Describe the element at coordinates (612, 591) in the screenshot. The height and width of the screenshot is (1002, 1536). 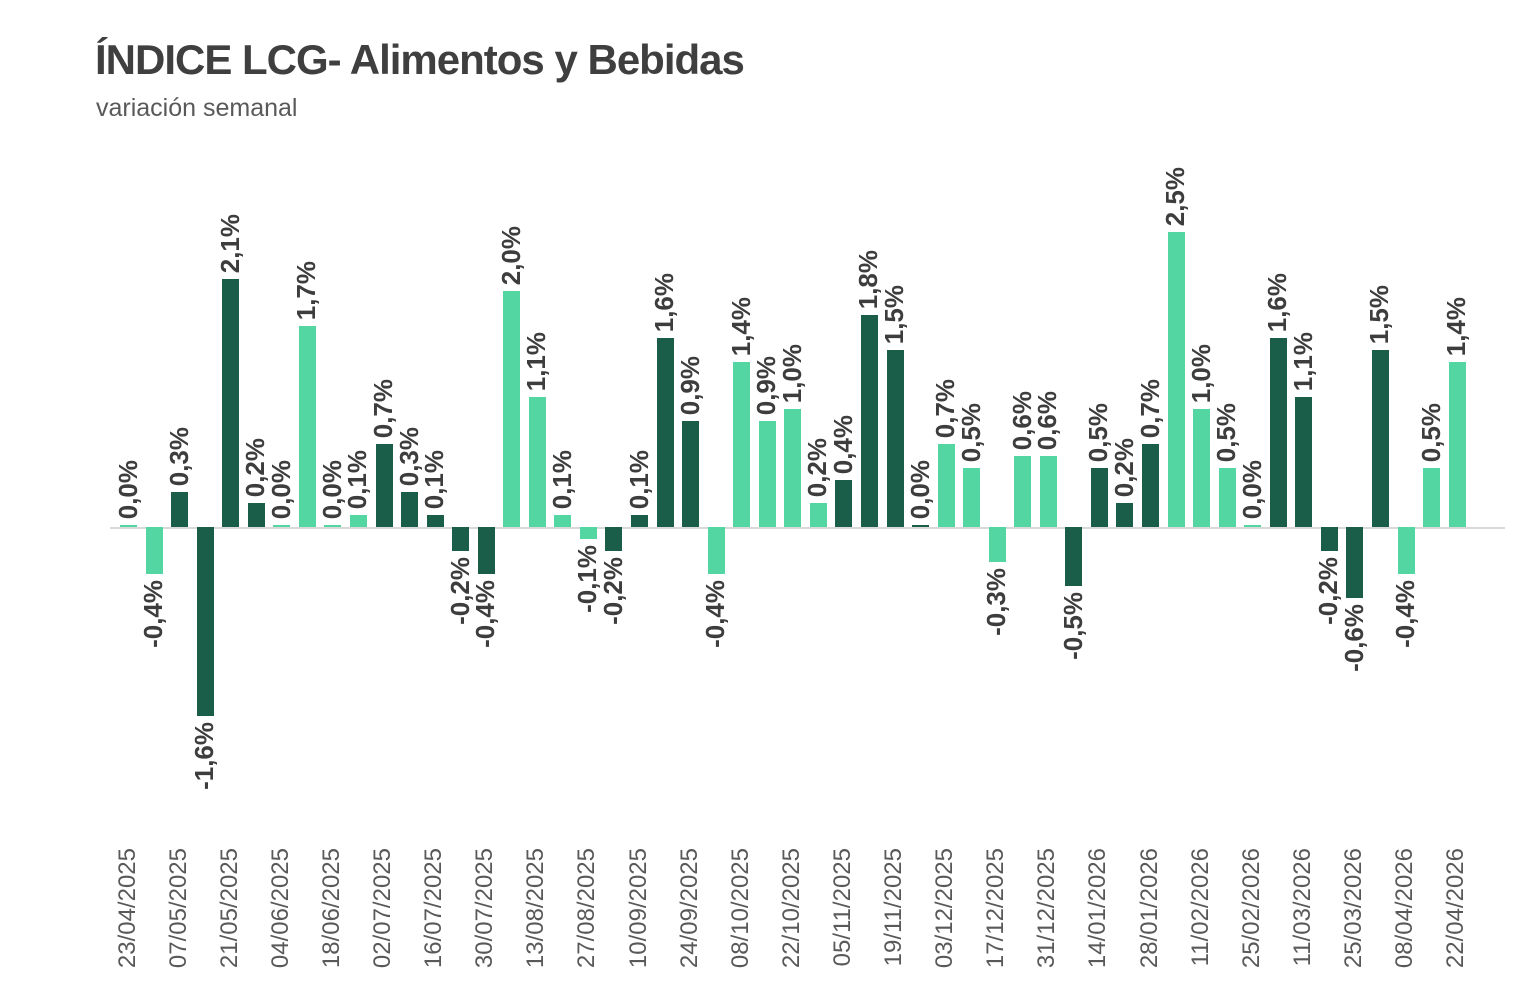
I see `bar-value-label: -0,2%` at that location.